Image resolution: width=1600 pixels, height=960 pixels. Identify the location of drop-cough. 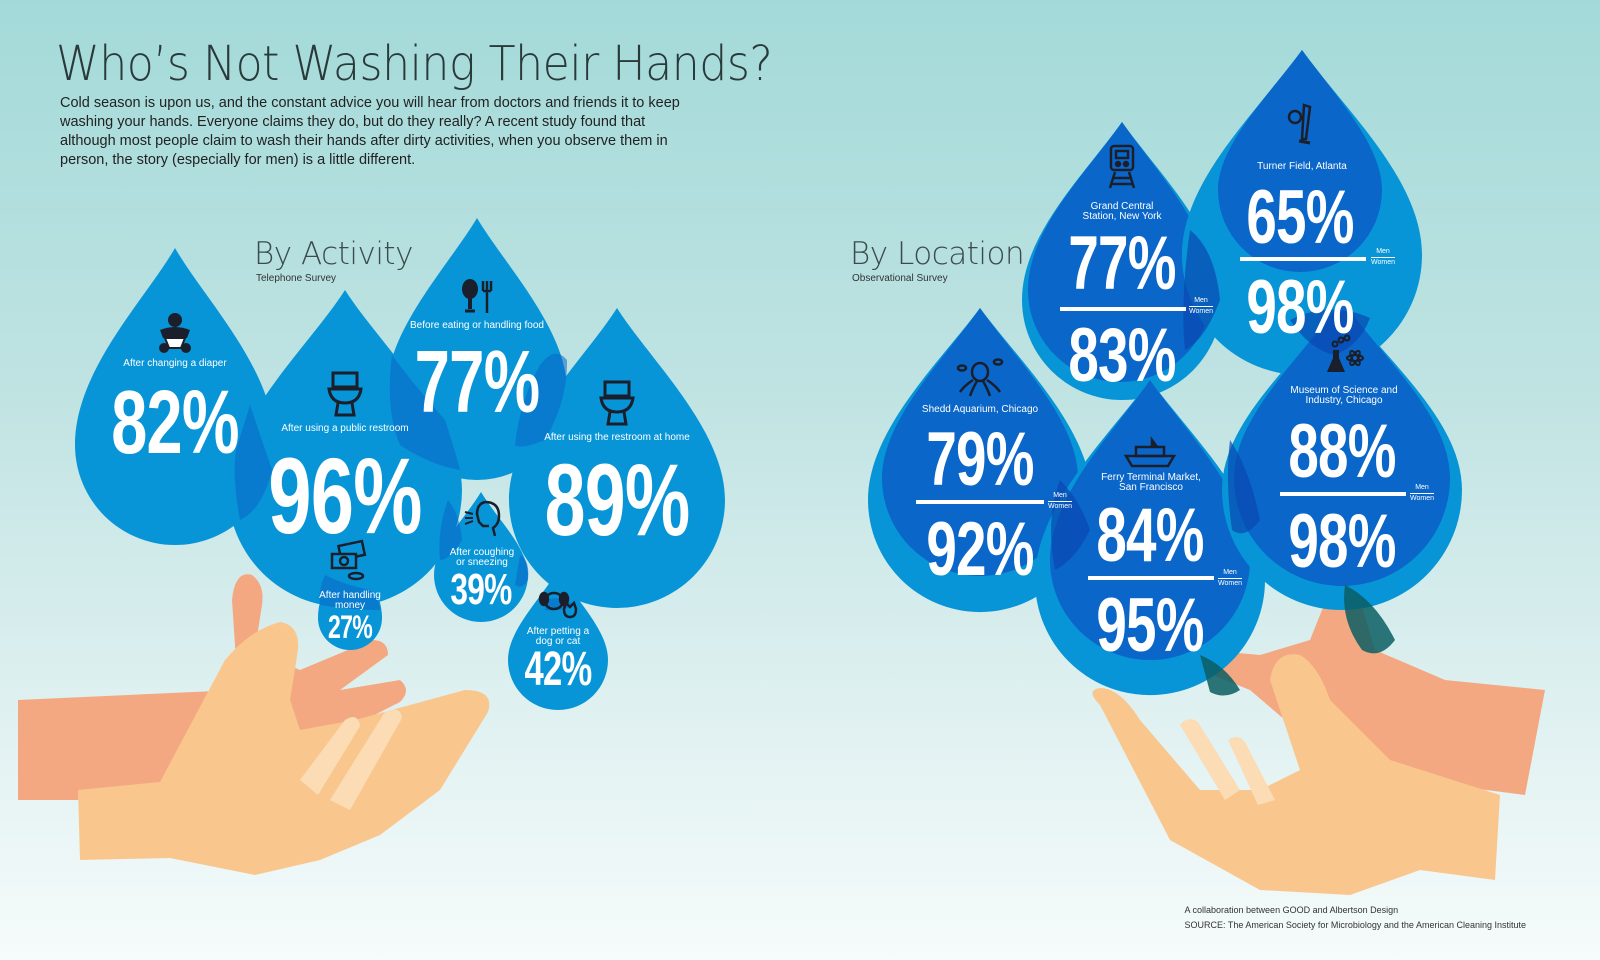
(481, 557).